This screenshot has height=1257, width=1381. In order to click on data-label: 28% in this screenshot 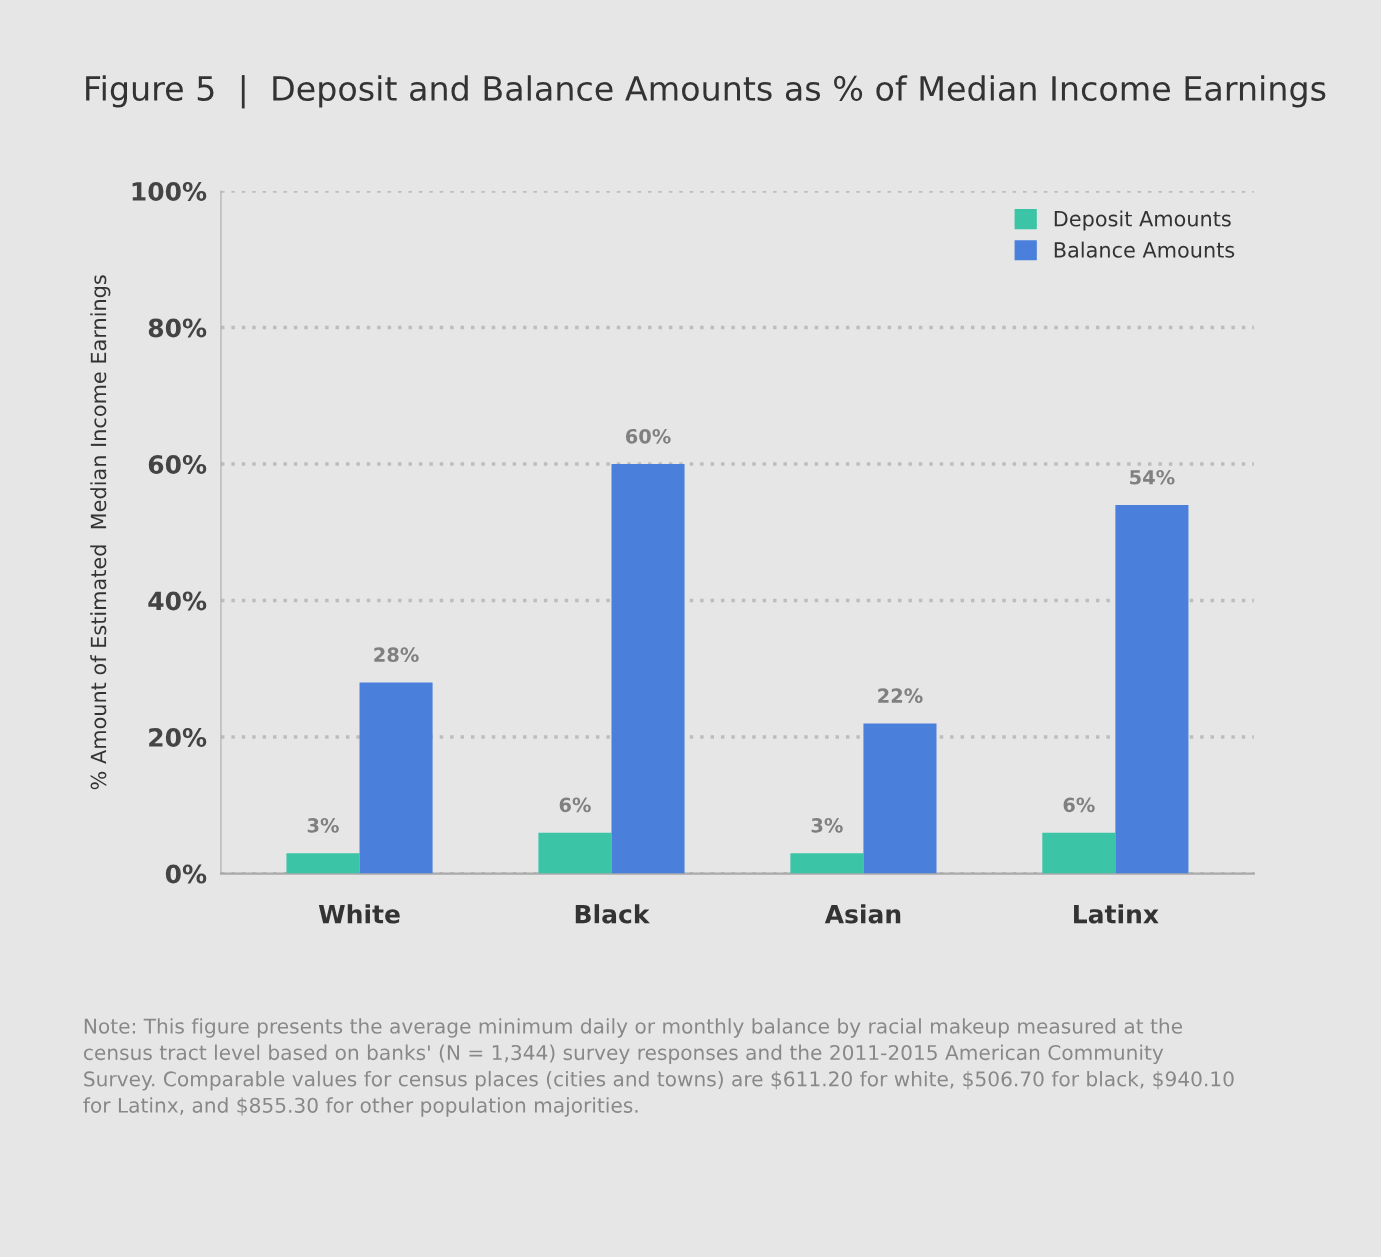, I will do `click(396, 655)`.